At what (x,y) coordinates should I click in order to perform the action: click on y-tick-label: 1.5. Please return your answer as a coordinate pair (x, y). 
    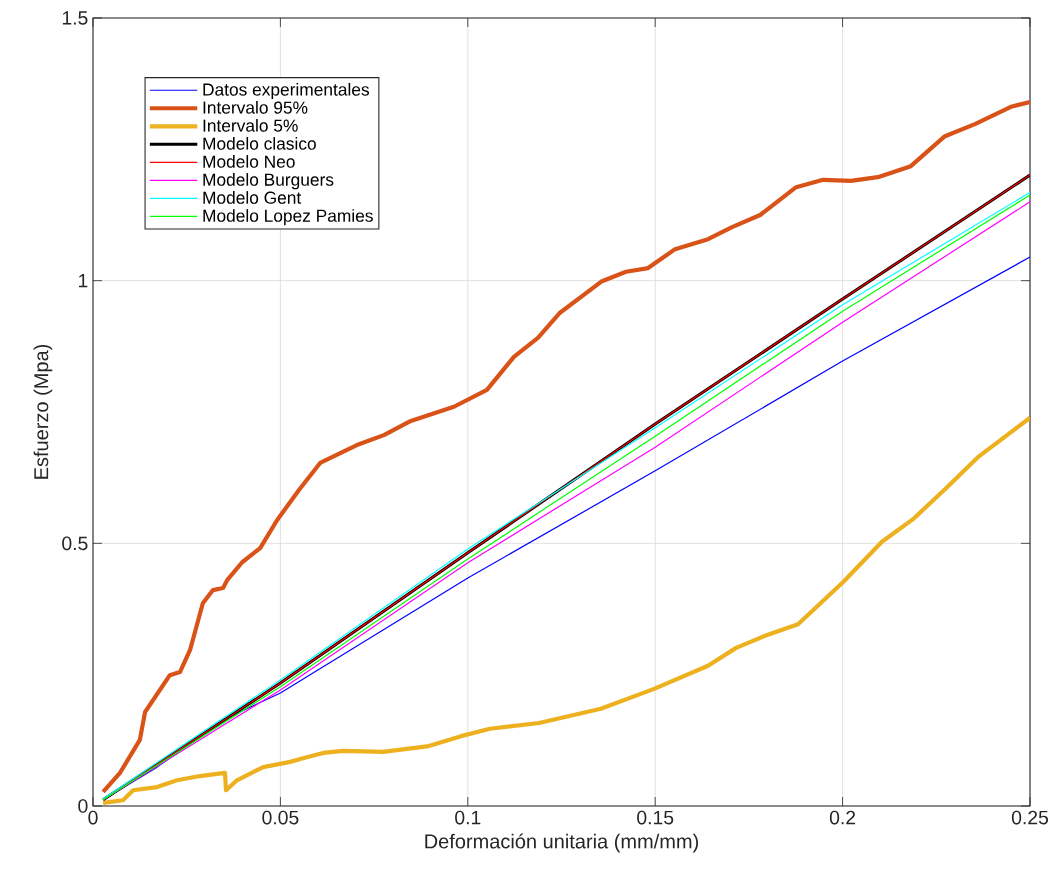
    Looking at the image, I should click on (75, 18).